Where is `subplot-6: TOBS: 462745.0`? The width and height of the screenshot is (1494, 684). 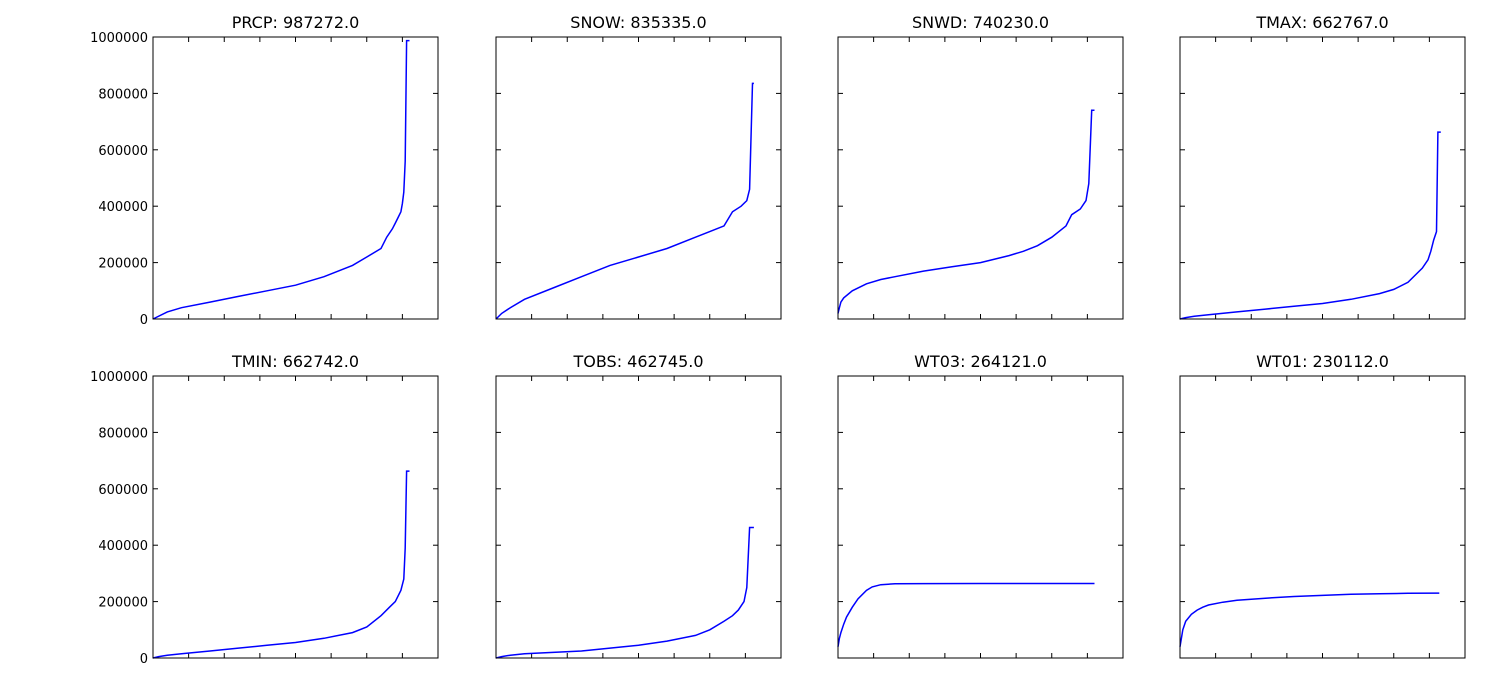 subplot-6: TOBS: 462745.0 is located at coordinates (638, 505).